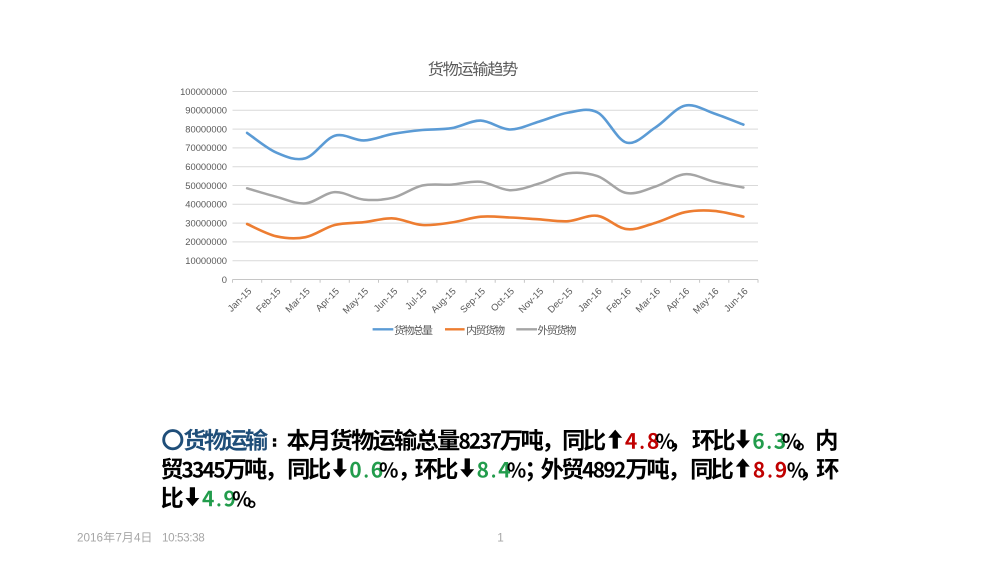 The height and width of the screenshot is (563, 1000). Describe the element at coordinates (206, 128) in the screenshot. I see `svg-text: 80000000` at that location.